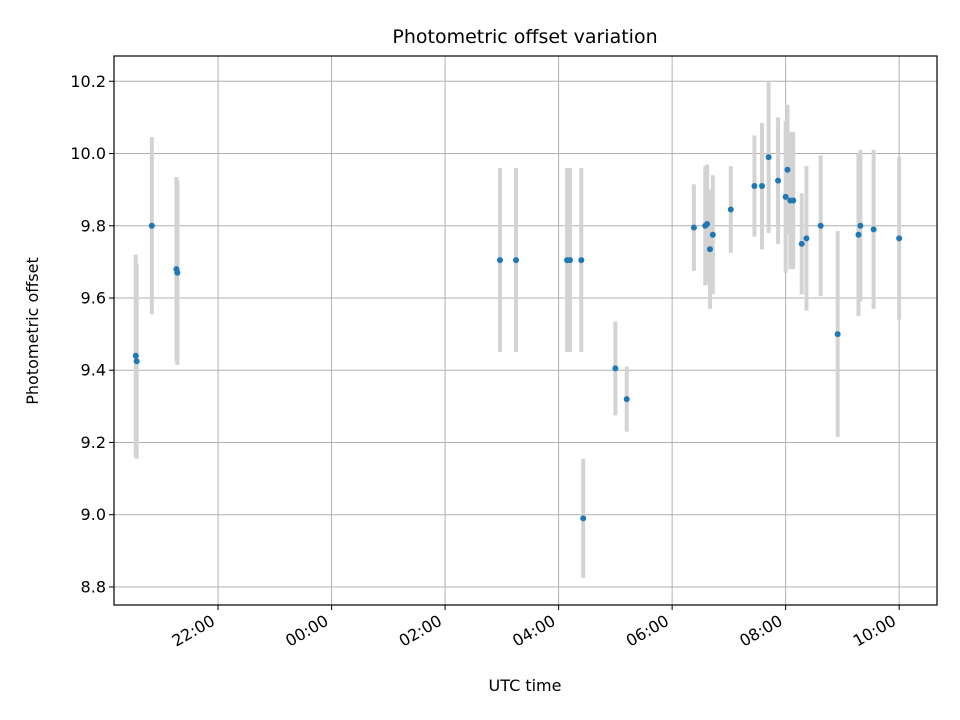 The image size is (960, 720). What do you see at coordinates (88, 153) in the screenshot?
I see `y-tick-label: 10.0` at bounding box center [88, 153].